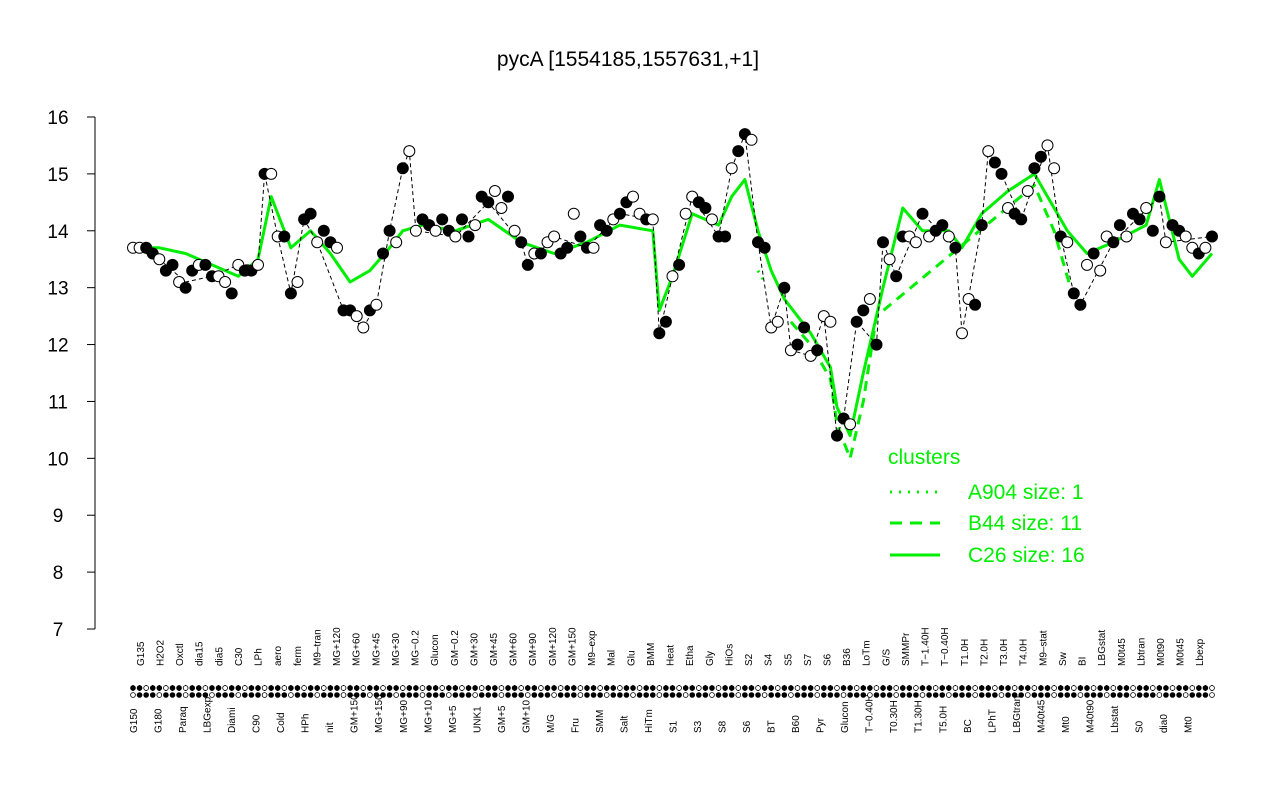 This screenshot has height=800, width=1280. What do you see at coordinates (259, 657) in the screenshot?
I see `x-tick-label: LPh` at bounding box center [259, 657].